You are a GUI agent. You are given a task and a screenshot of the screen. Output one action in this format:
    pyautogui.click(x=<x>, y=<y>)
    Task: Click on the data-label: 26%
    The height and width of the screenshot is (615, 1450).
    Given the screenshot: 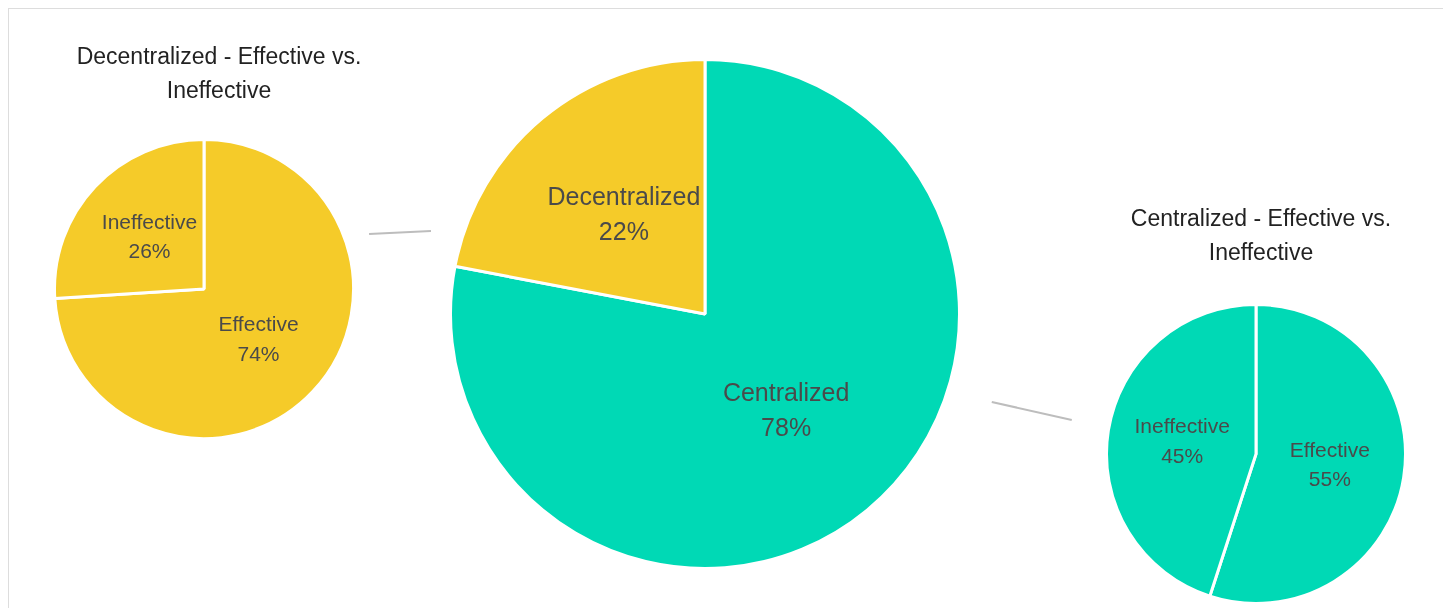 What is the action you would take?
    pyautogui.click(x=149, y=251)
    